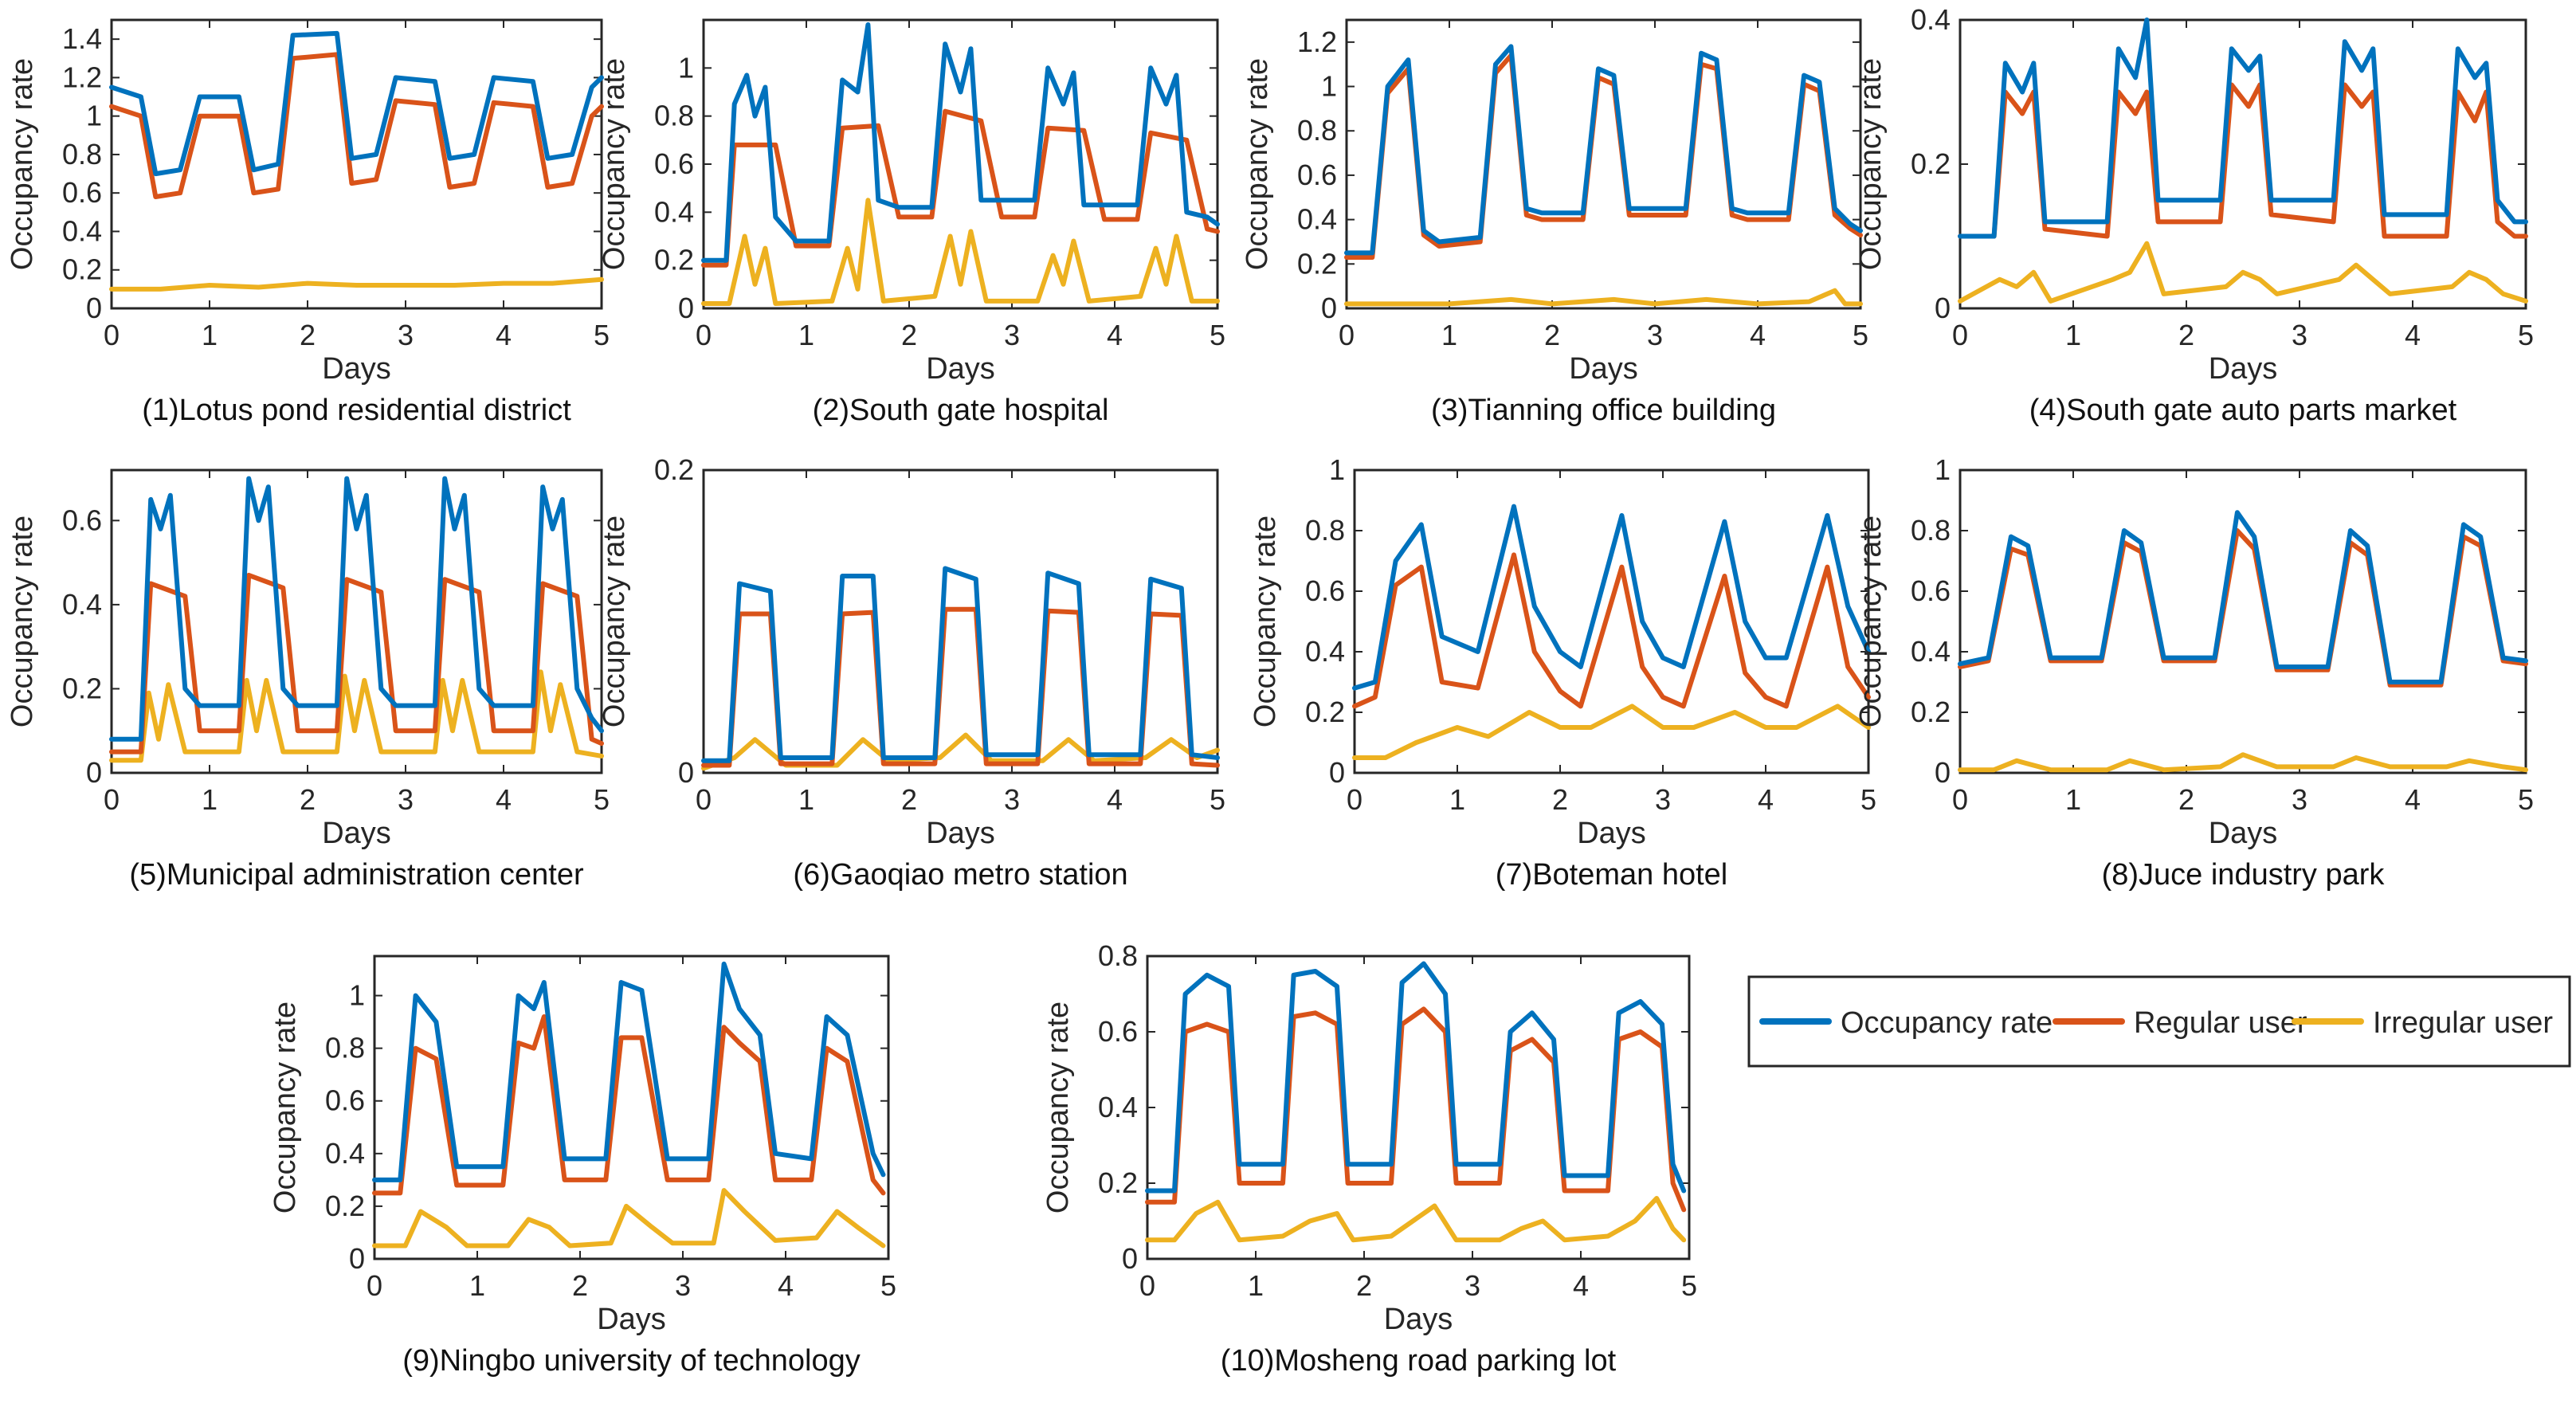  I want to click on chart-title: (2)South gate hospital, so click(961, 410).